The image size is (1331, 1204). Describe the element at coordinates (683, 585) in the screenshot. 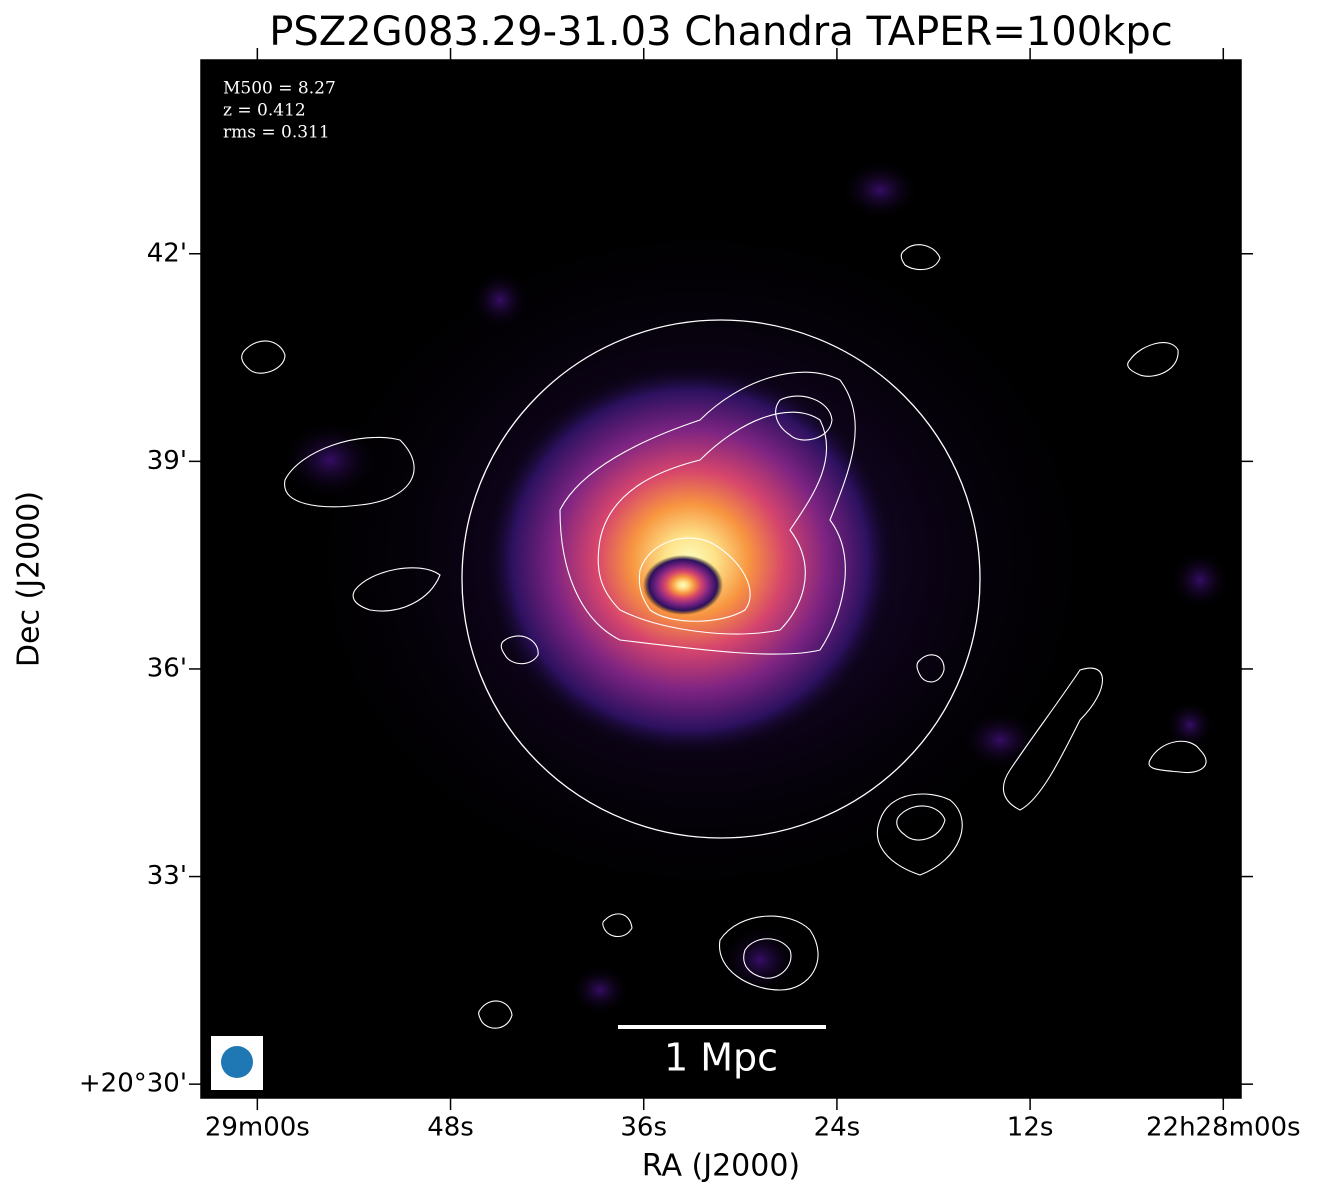

I see `emission-peak` at that location.